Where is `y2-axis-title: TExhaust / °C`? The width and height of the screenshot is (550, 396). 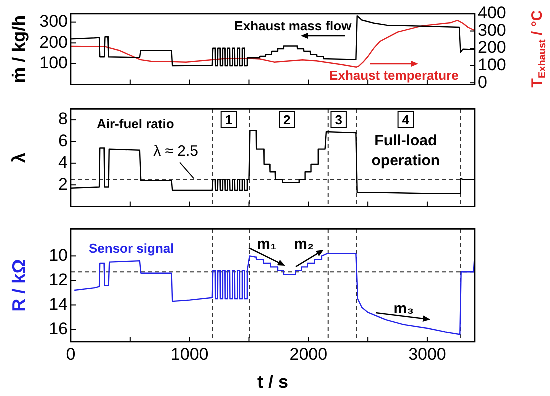 y2-axis-title: TExhaust / °C is located at coordinates (538, 49).